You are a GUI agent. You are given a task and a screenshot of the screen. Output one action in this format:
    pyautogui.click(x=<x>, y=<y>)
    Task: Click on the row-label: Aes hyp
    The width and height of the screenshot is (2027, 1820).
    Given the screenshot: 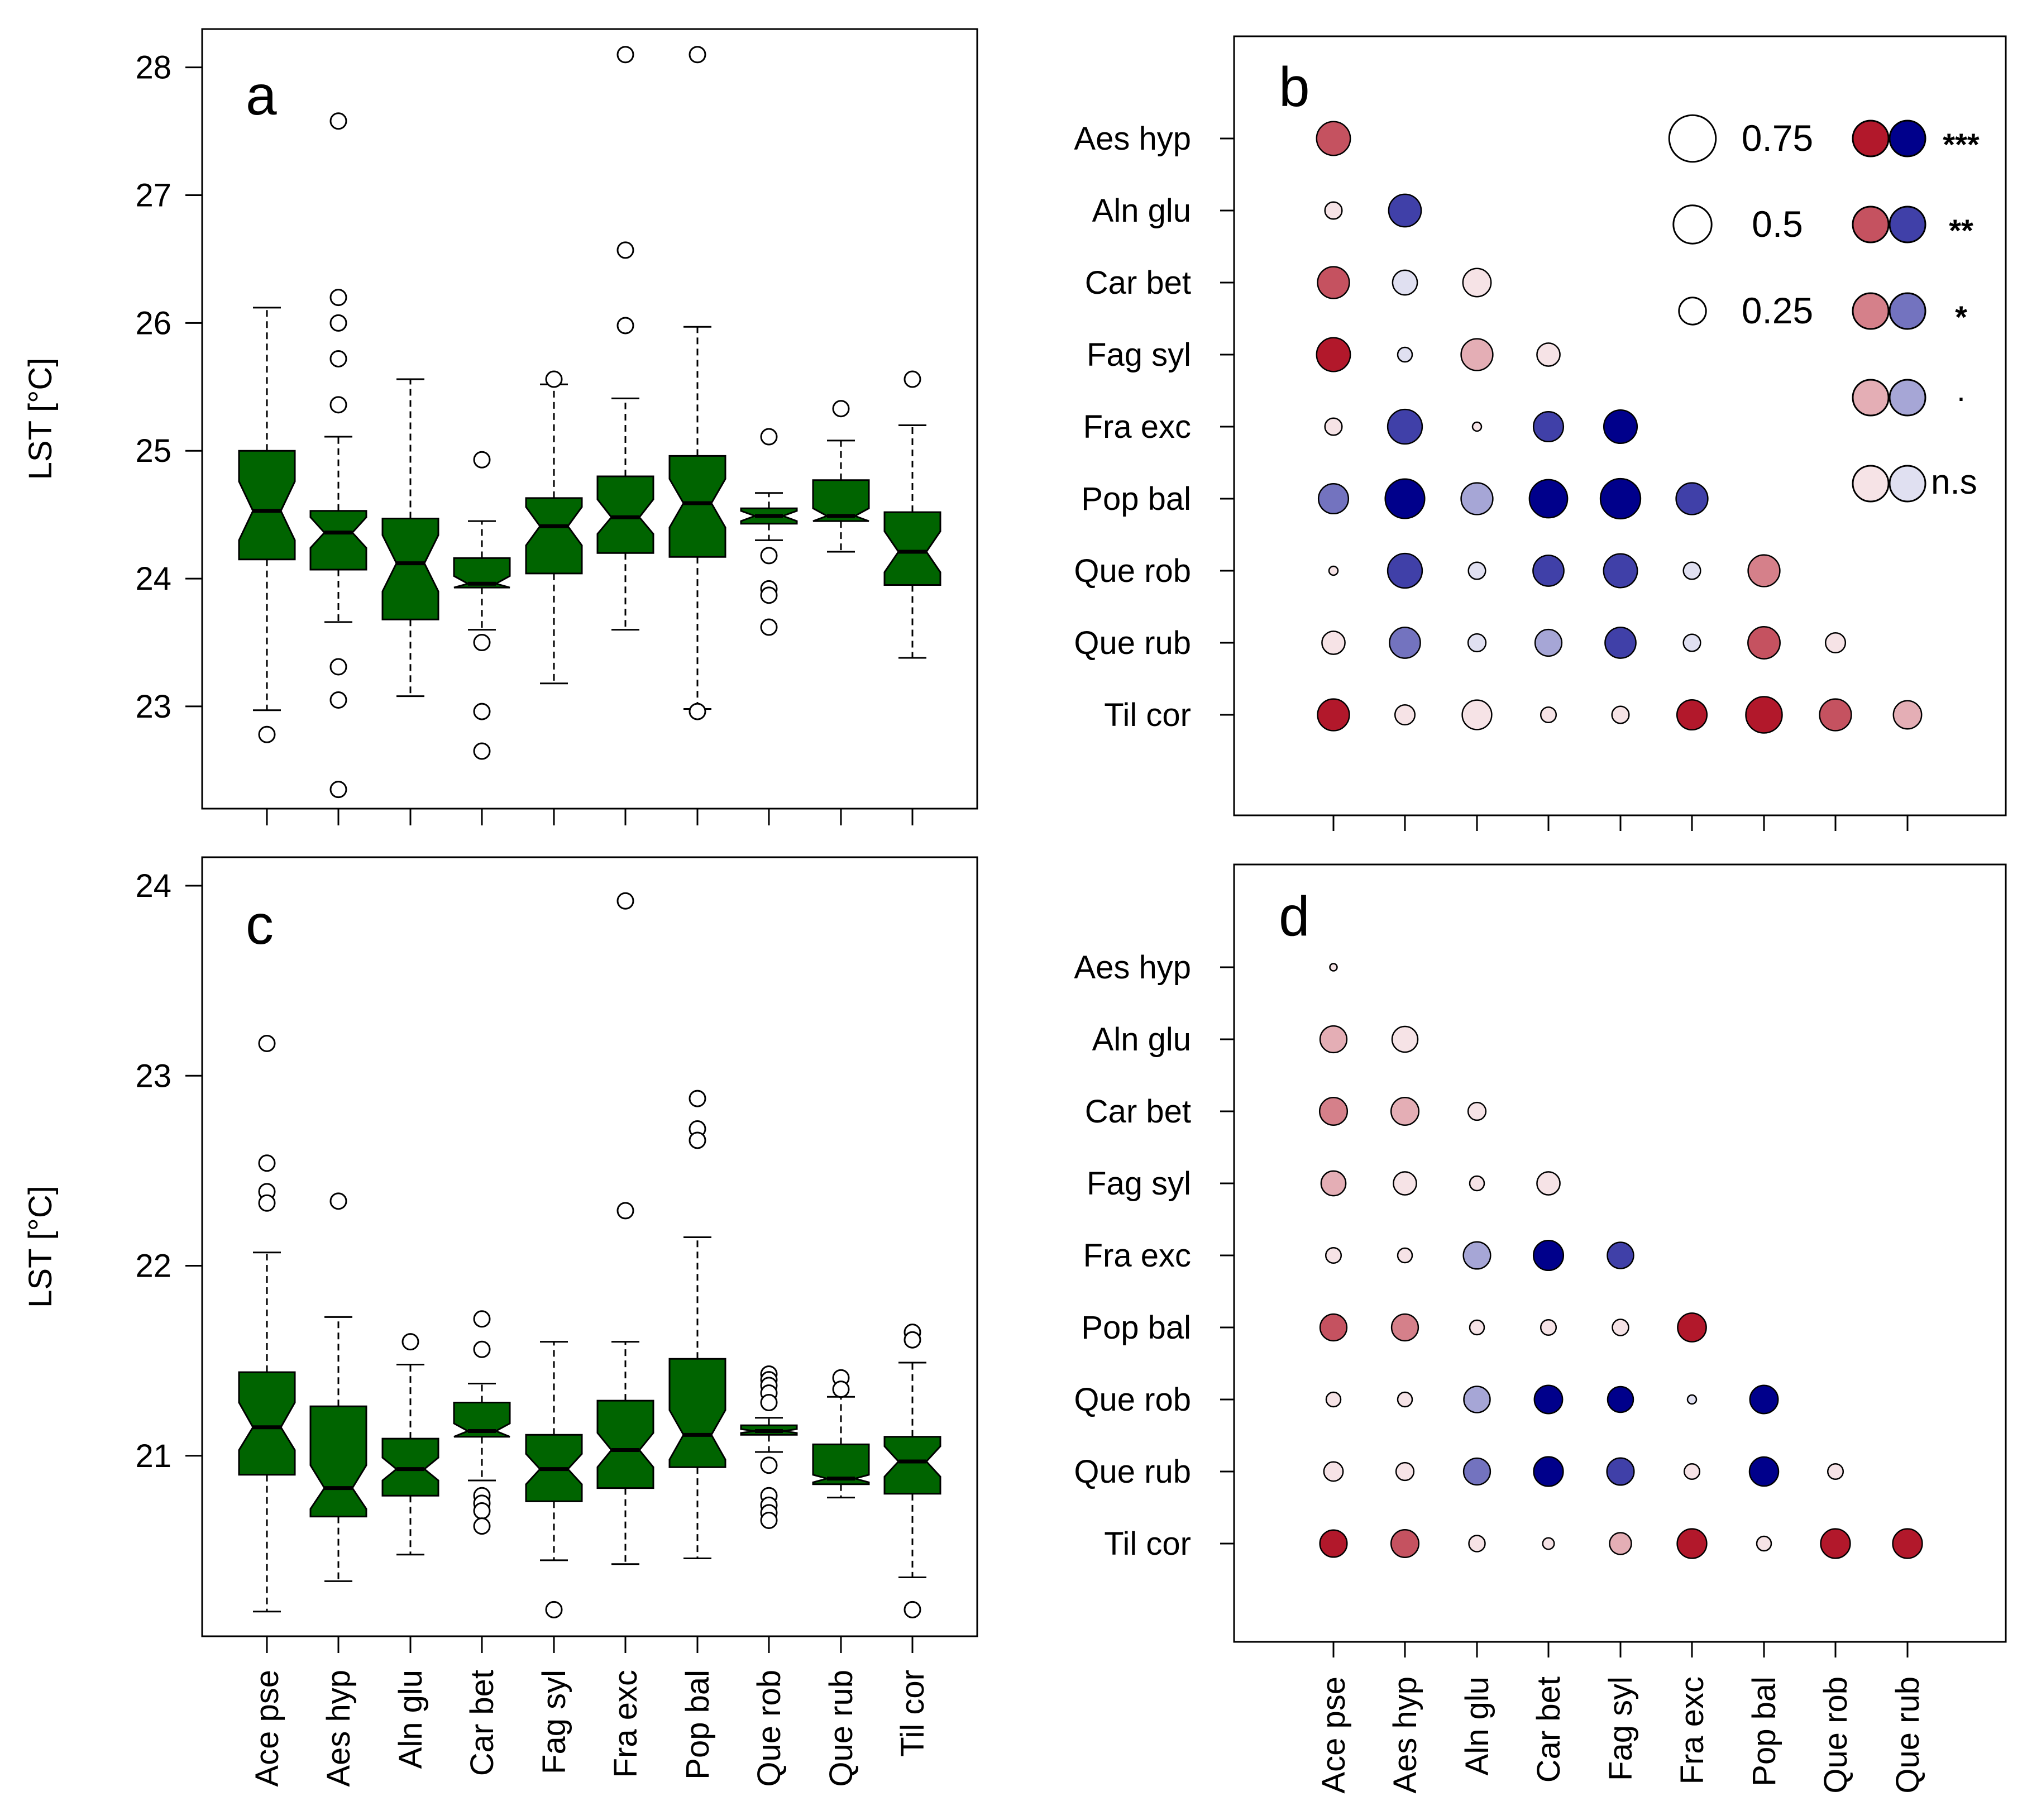 What is the action you would take?
    pyautogui.click(x=1132, y=968)
    